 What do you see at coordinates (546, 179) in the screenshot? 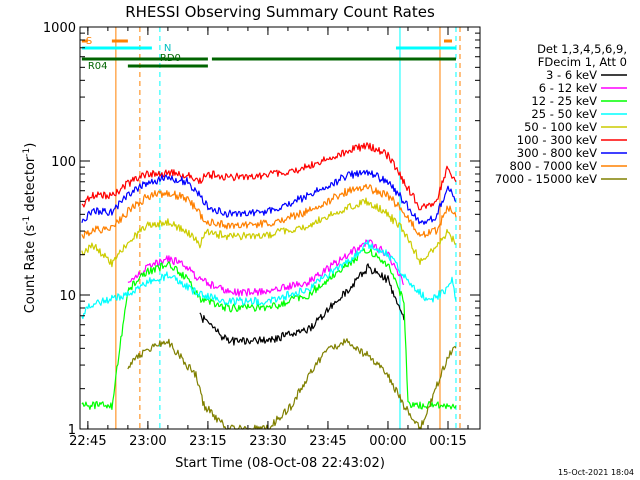
I see `legend-entry-label: 7000 - 15000 keV` at bounding box center [546, 179].